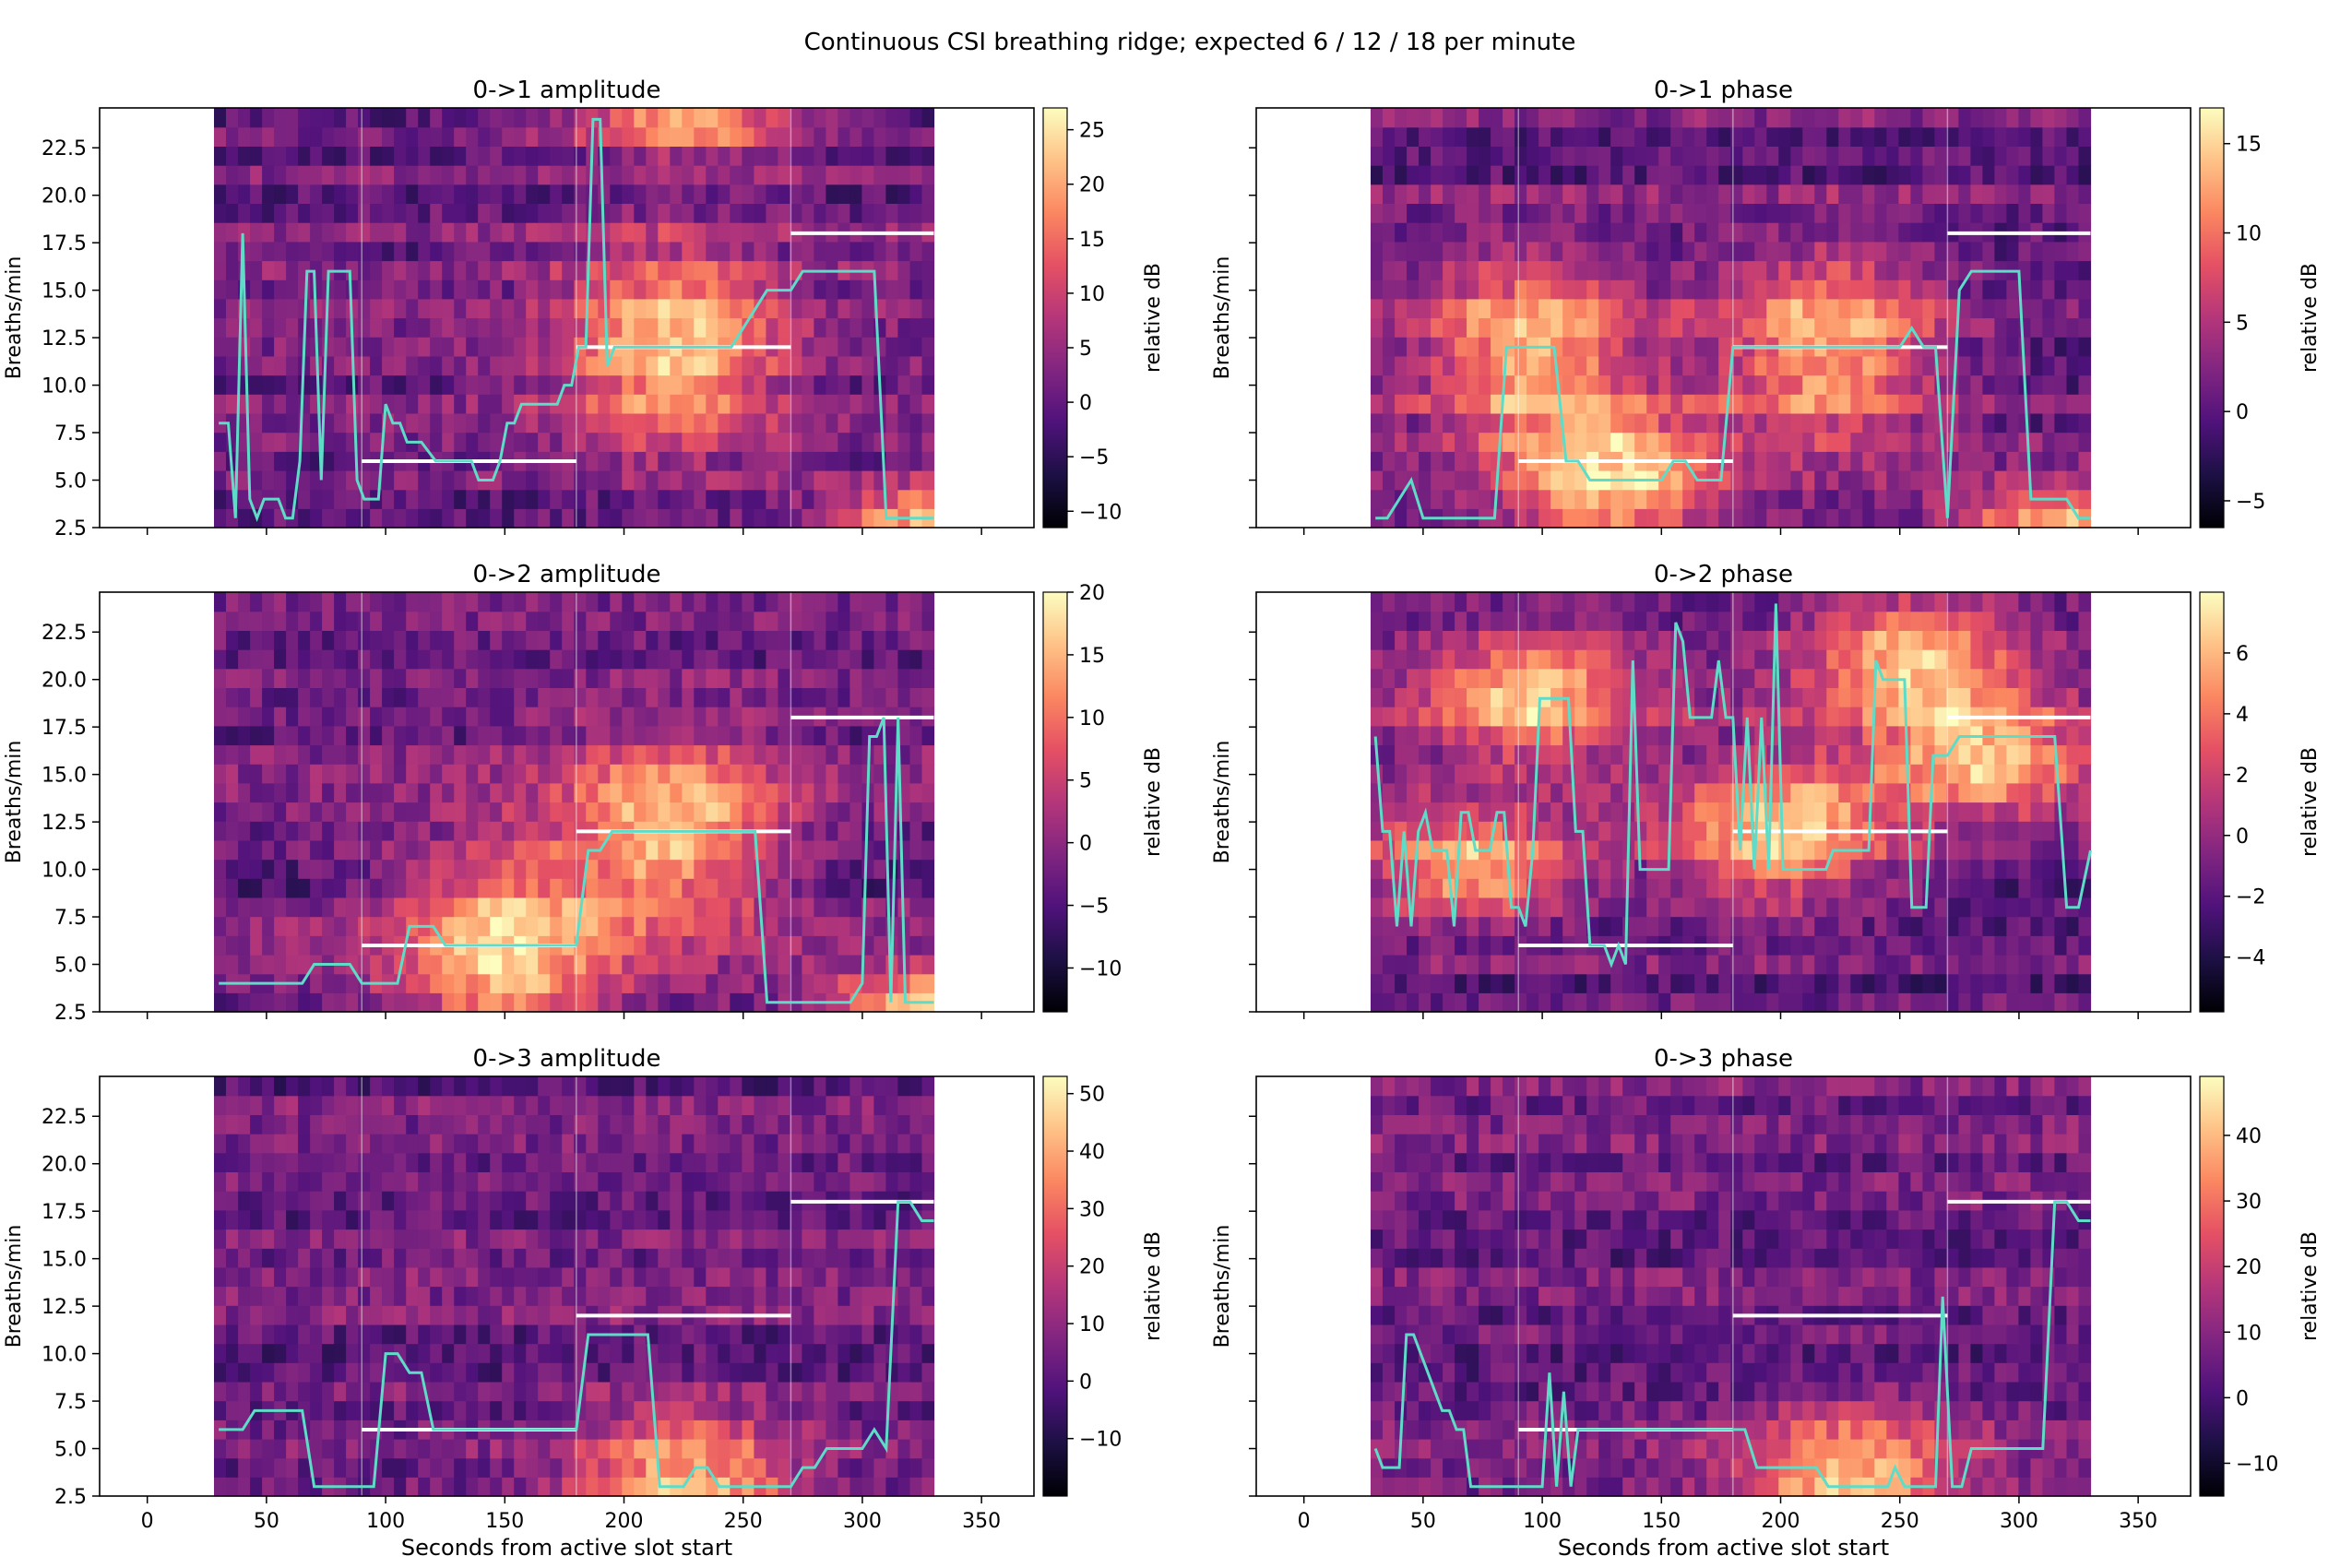 This screenshot has height=1568, width=2352. What do you see at coordinates (567, 90) in the screenshot?
I see `panel-title: 0->1 amplitude` at bounding box center [567, 90].